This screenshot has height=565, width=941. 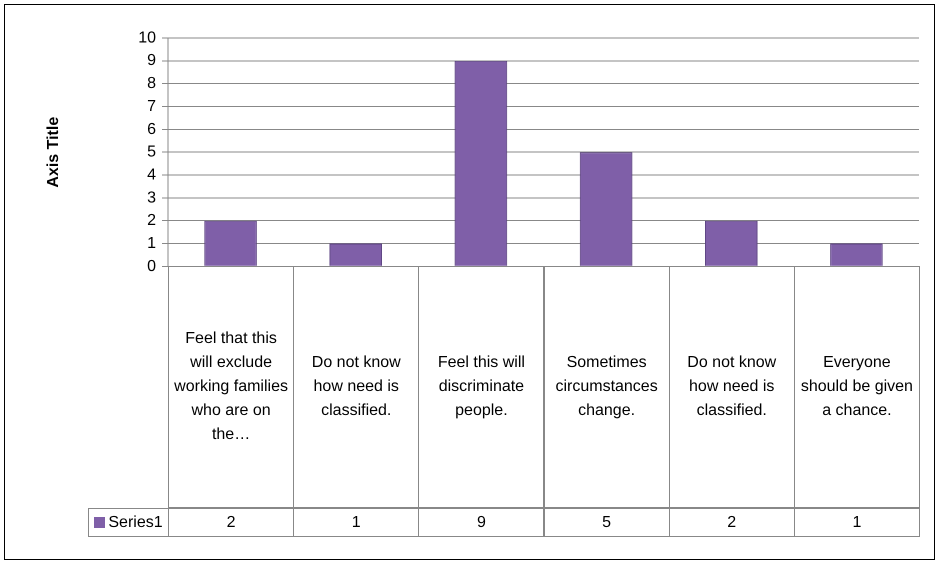 I want to click on legend-label: Series1, so click(x=135, y=522).